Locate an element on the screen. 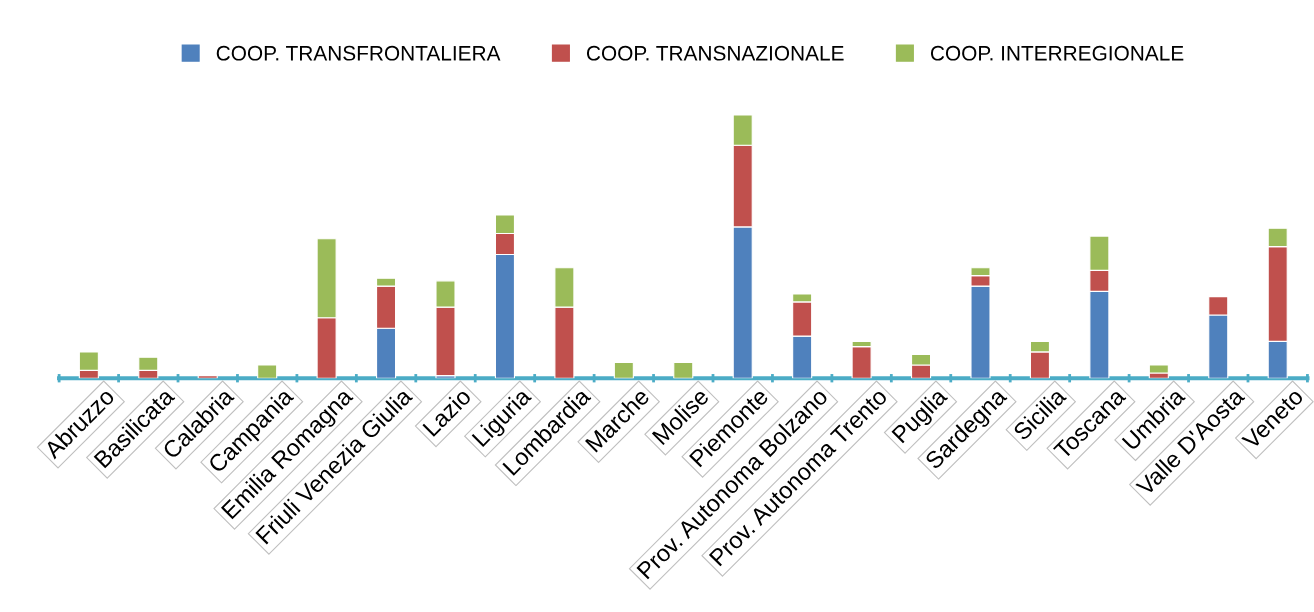 The image size is (1314, 612). legend-label: COOP. INTERREGIONALE is located at coordinates (1057, 53).